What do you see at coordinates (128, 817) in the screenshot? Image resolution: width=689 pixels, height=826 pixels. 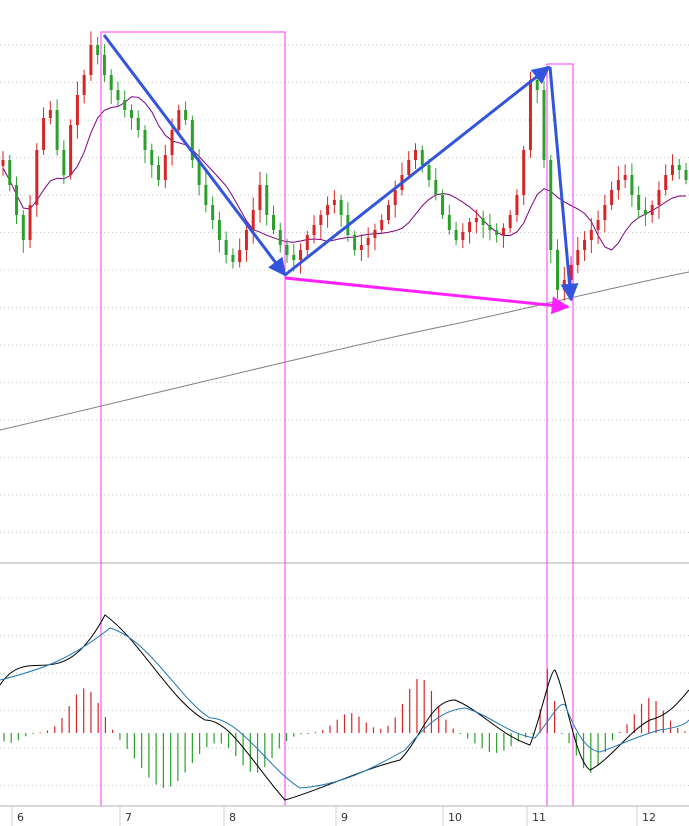 I see `x-tick-label: 7` at bounding box center [128, 817].